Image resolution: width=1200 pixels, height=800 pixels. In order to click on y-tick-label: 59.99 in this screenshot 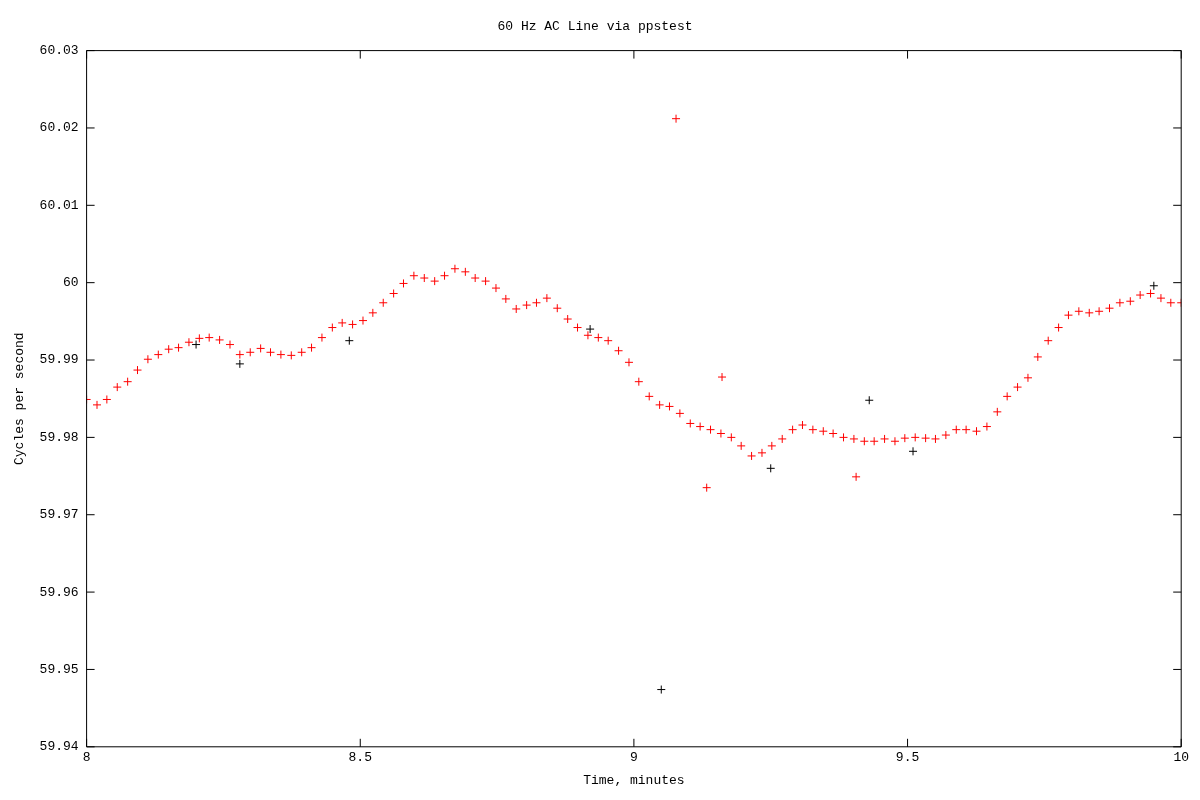, I will do `click(59, 360)`.